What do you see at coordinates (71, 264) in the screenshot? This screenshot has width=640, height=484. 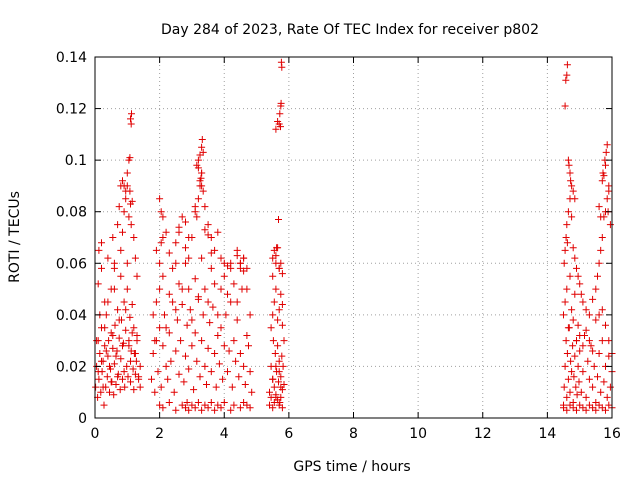 I see `y-tick-label: 0.06` at bounding box center [71, 264].